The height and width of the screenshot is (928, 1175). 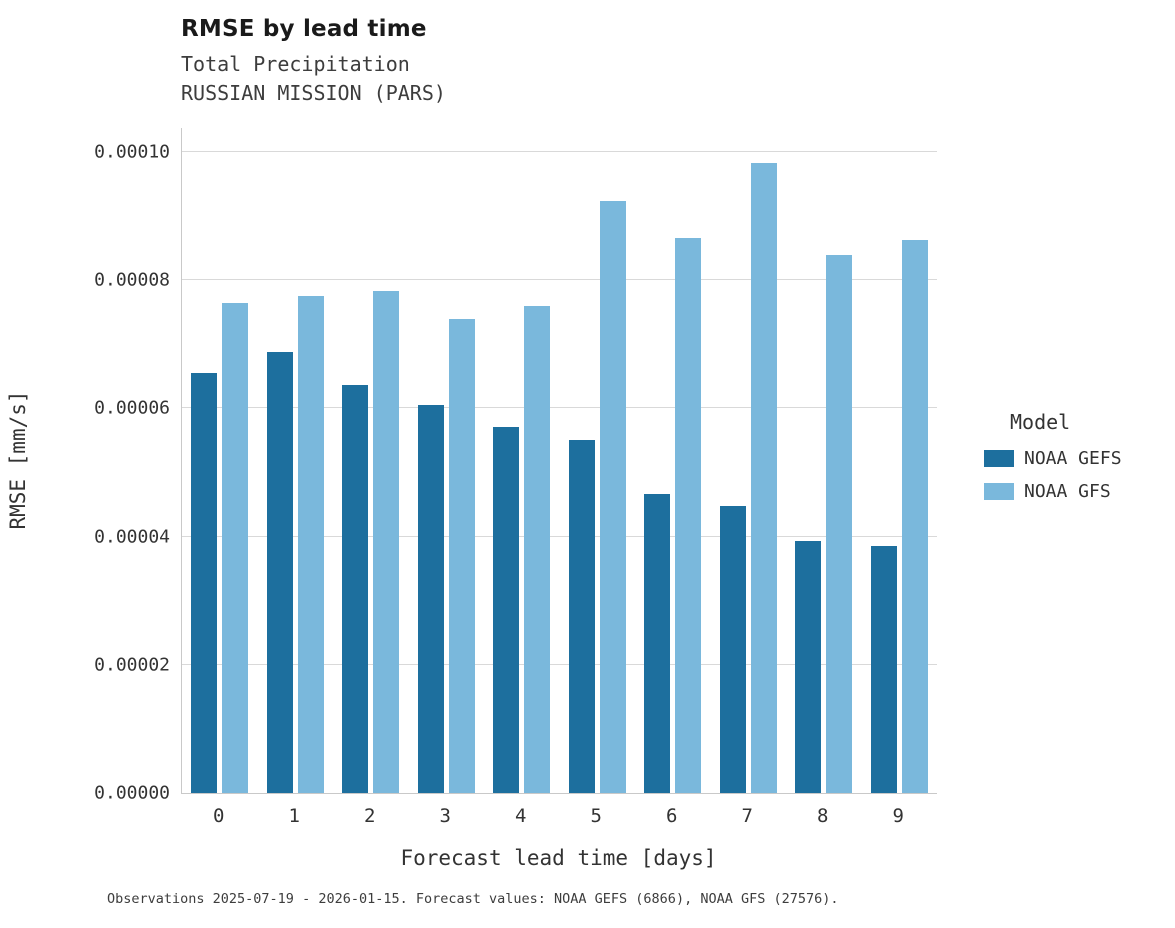 I want to click on x-tick-label: 5, so click(x=596, y=816).